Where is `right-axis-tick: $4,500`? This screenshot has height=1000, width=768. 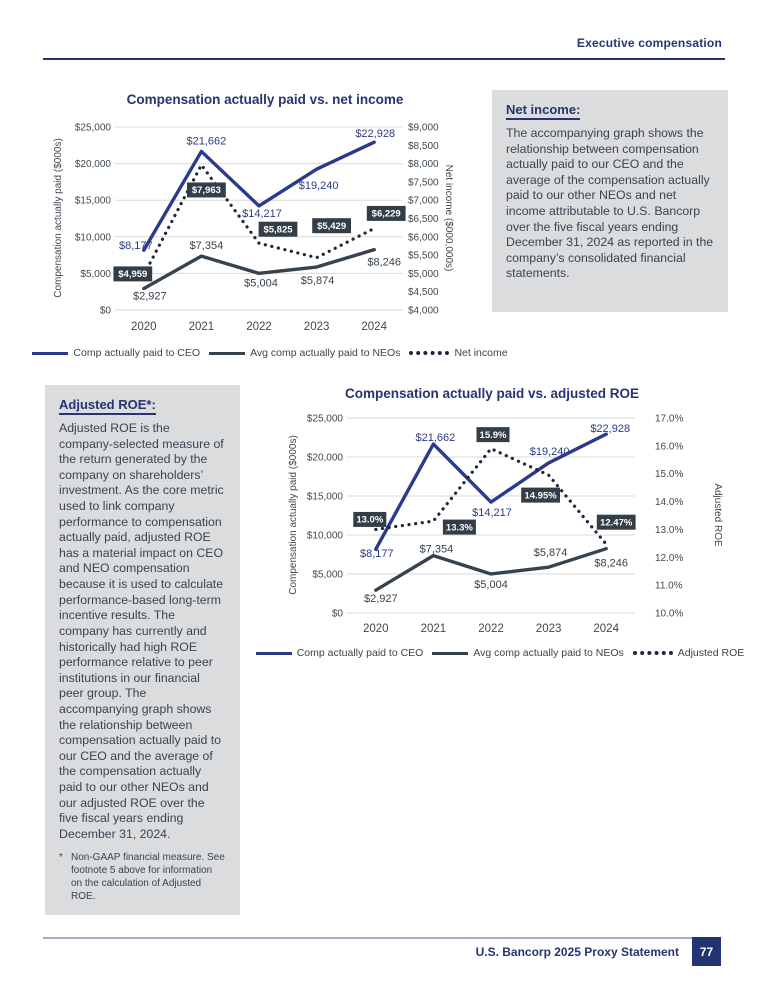
right-axis-tick: $4,500 is located at coordinates (423, 292).